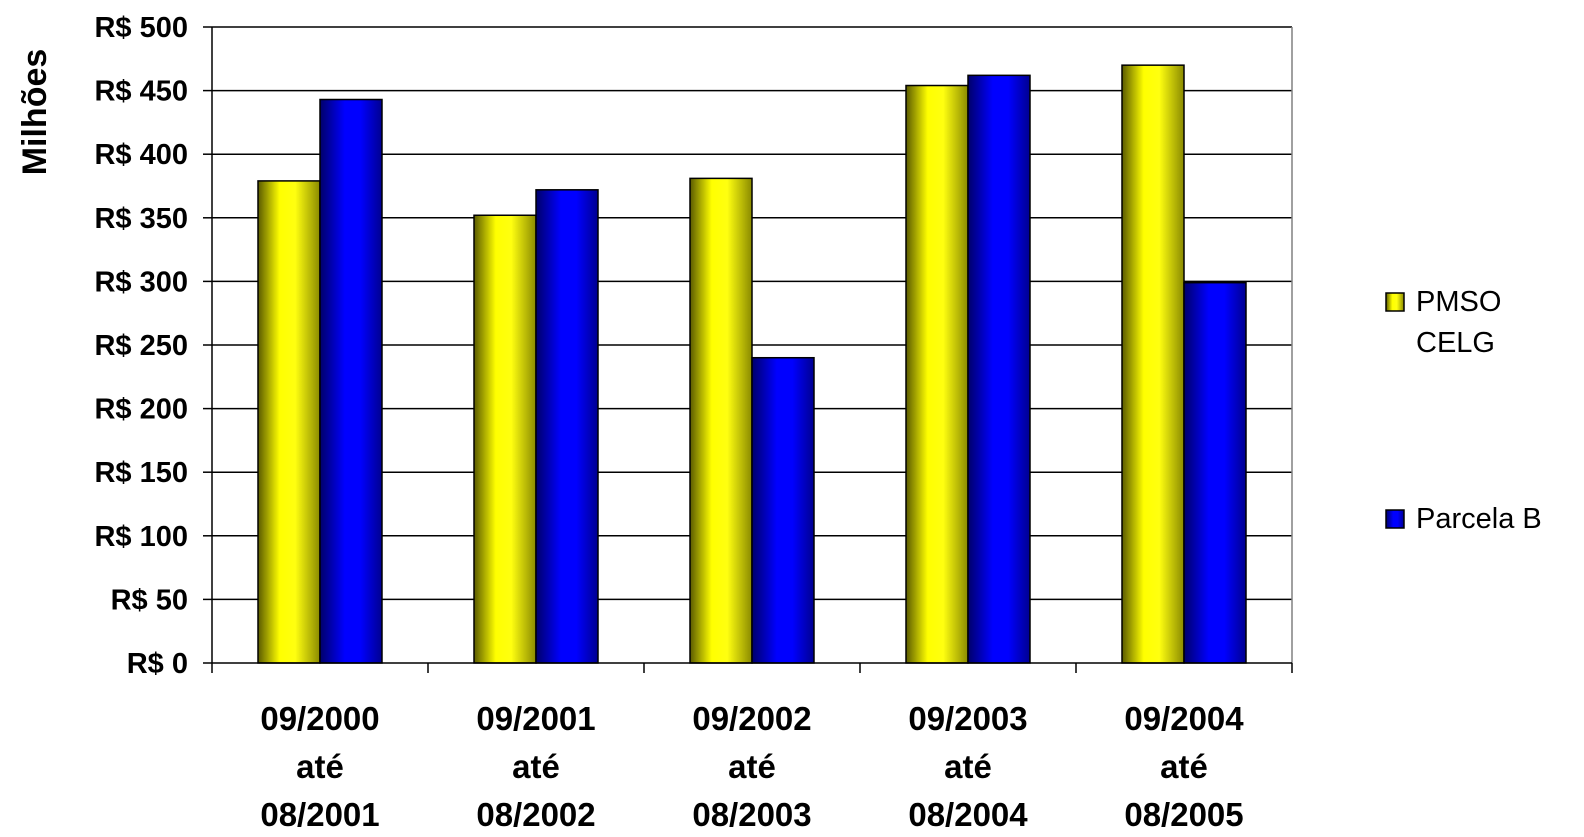 This screenshot has width=1584, height=837. I want to click on y-tick-label: R$ 300, so click(141, 282).